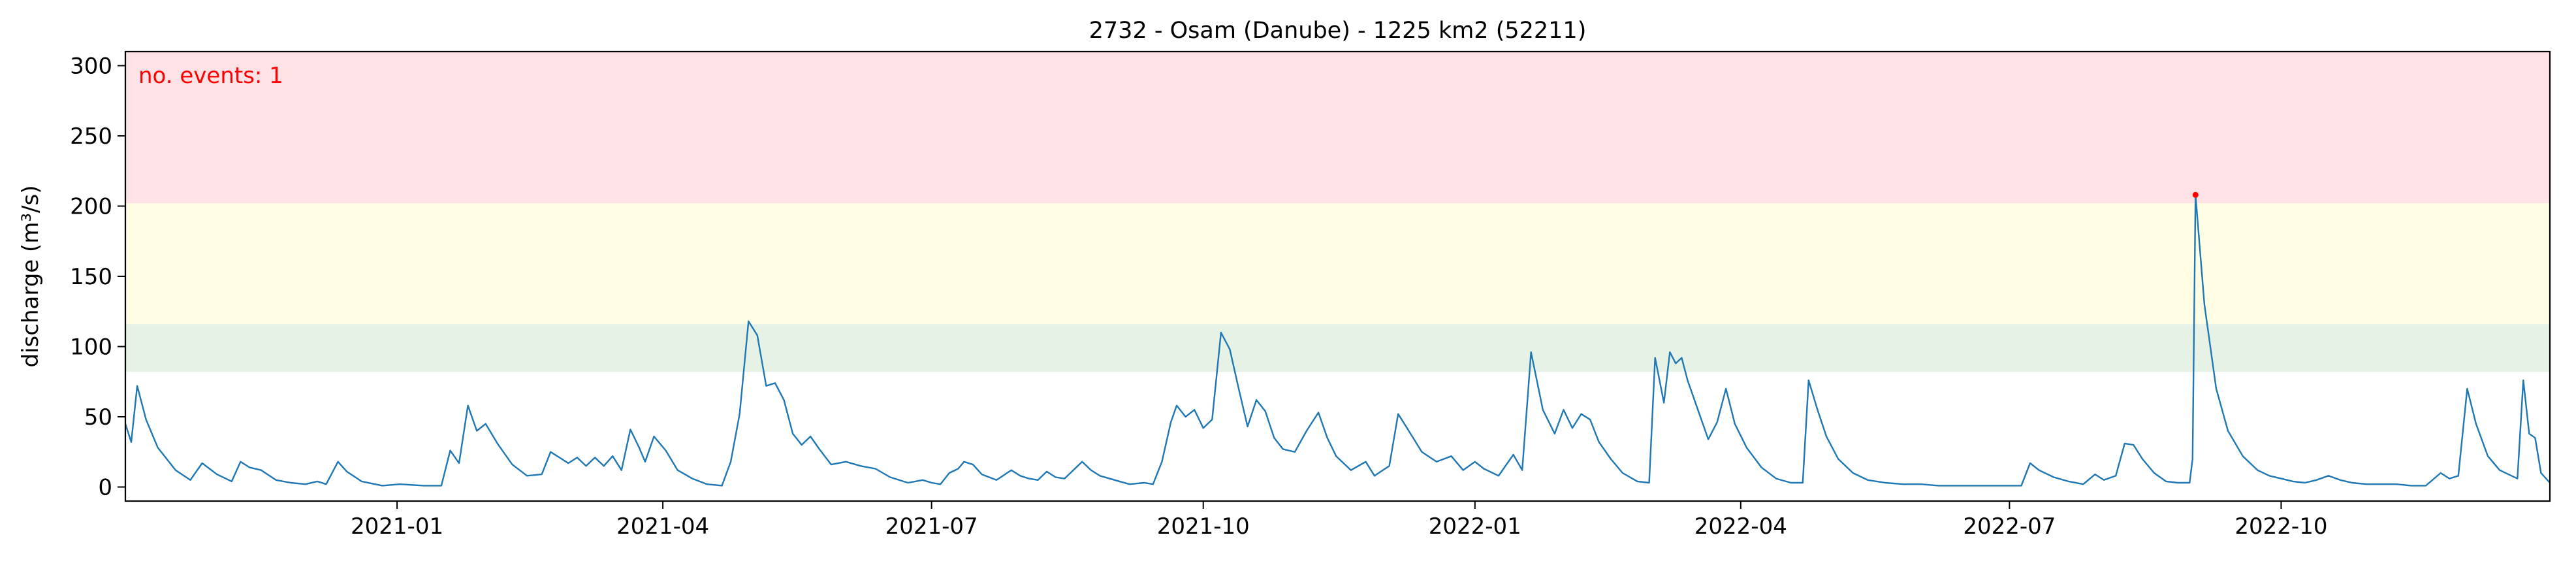 This screenshot has height=569, width=2576. I want to click on y-axis-ticks: 0 50 100 150 200 250 300, so click(98, 277).